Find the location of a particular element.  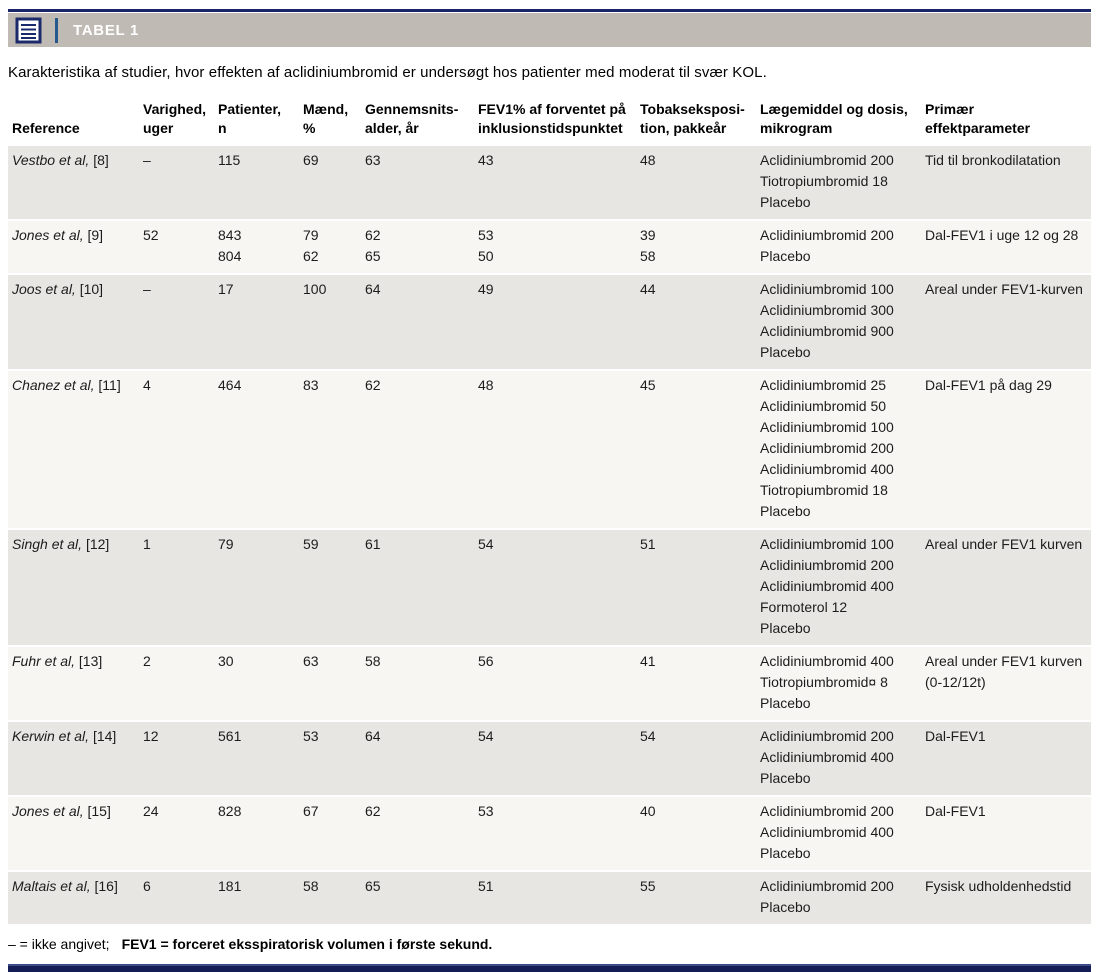

cell-fev1: 49 is located at coordinates (559, 322).